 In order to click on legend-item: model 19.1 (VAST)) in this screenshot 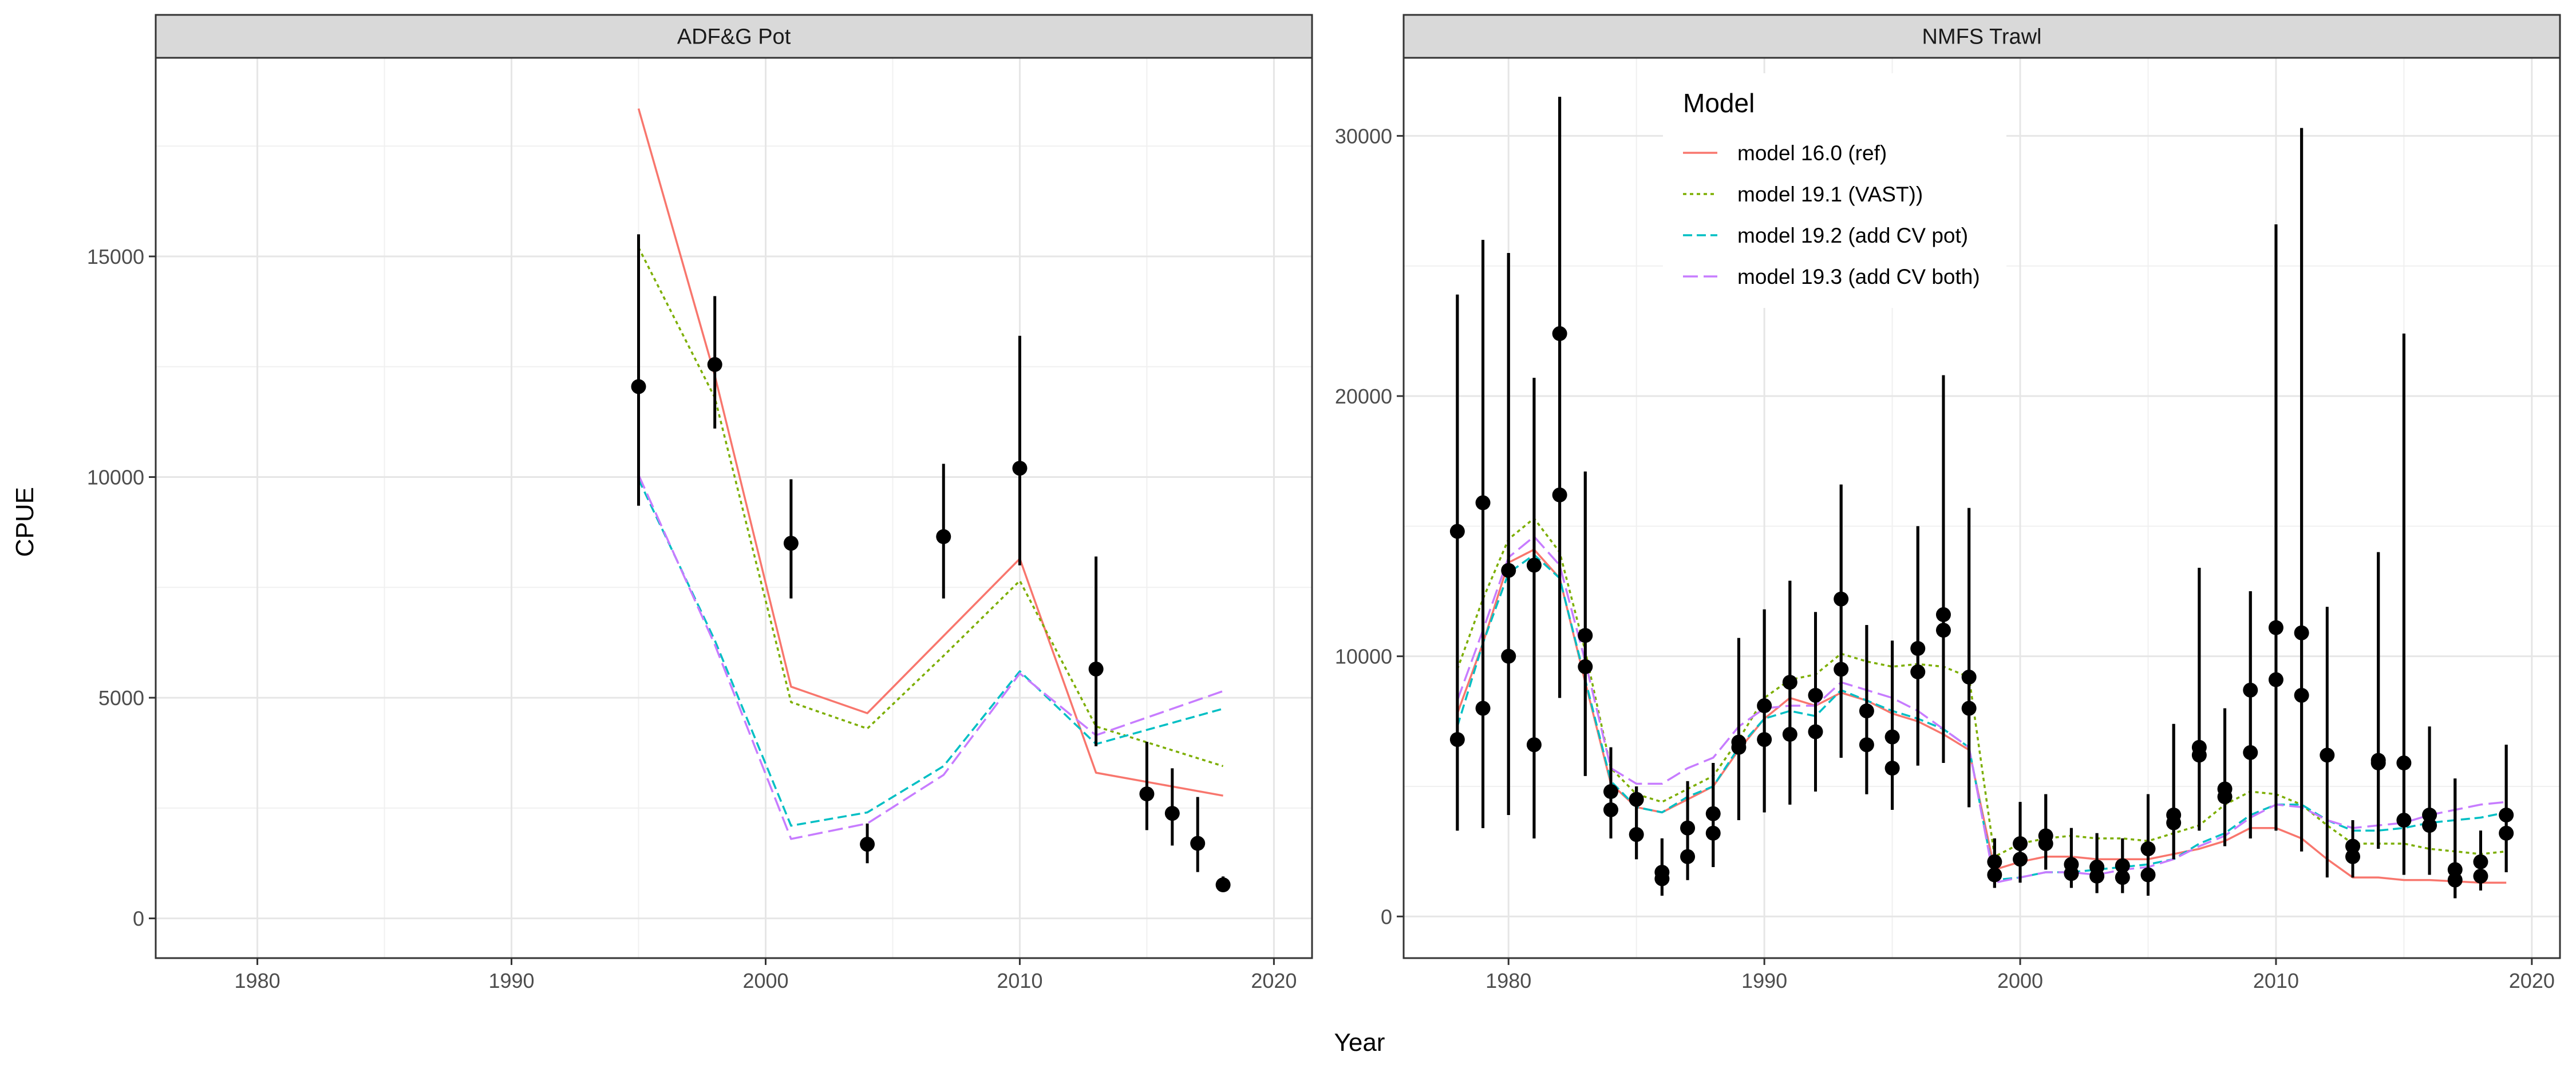, I will do `click(1803, 195)`.